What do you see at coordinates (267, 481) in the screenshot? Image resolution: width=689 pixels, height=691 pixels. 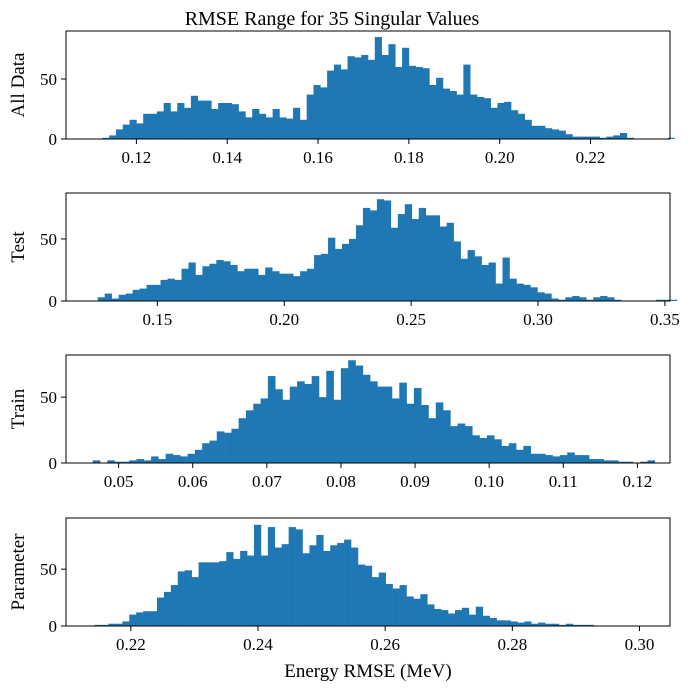 I see `train-x-tick-label: 0.07` at bounding box center [267, 481].